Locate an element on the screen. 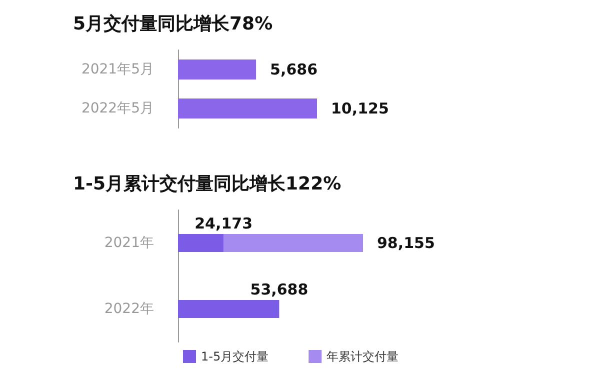 This screenshot has width=600, height=382. y-tick-label: 2022年5月 is located at coordinates (117, 108).